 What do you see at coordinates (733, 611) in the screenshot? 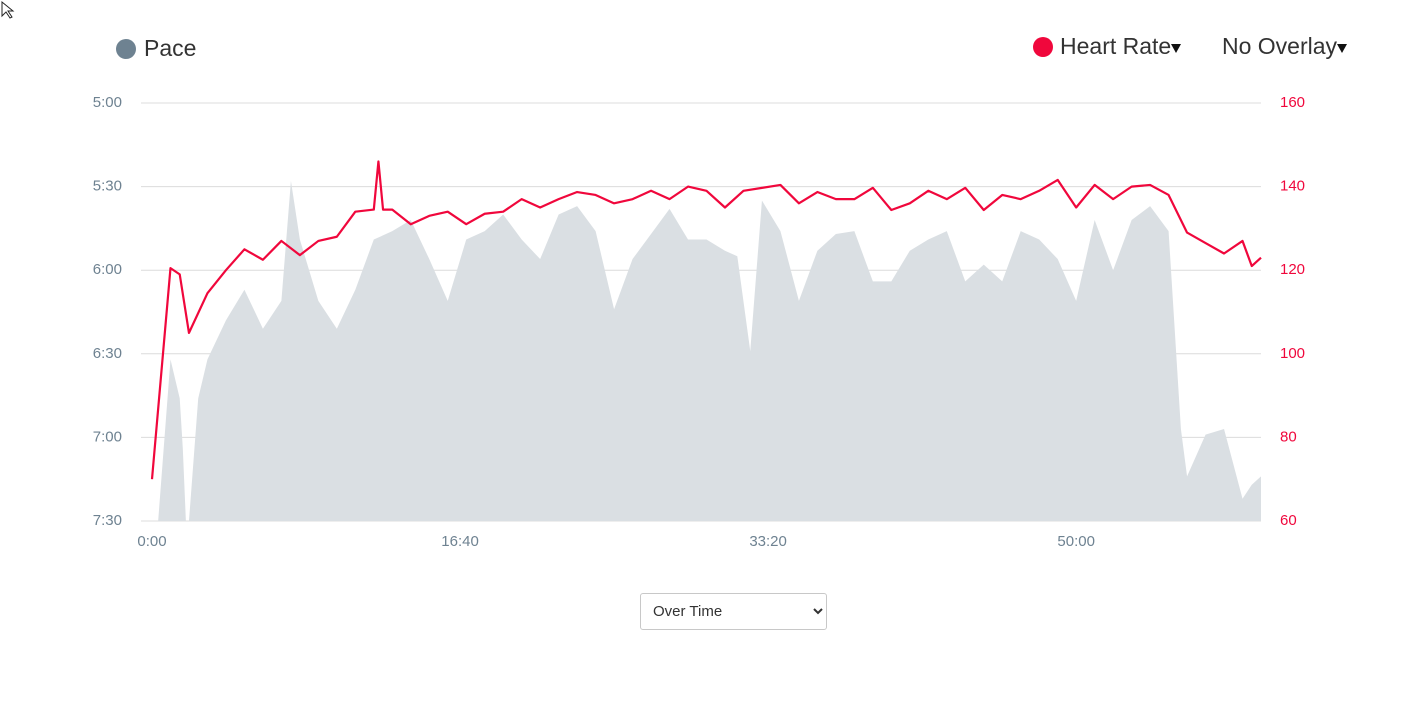
I see `view-select: Over Time` at bounding box center [733, 611].